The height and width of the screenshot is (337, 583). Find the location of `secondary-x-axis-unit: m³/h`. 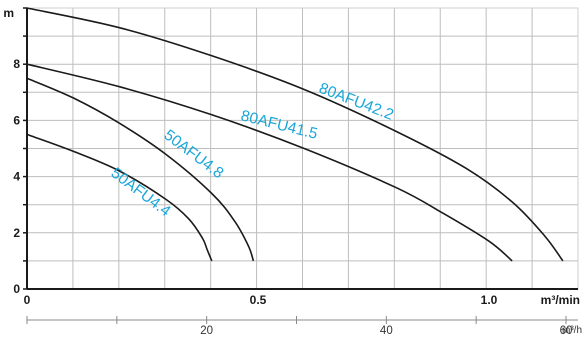

secondary-x-axis-unit: m³/h is located at coordinates (572, 330).